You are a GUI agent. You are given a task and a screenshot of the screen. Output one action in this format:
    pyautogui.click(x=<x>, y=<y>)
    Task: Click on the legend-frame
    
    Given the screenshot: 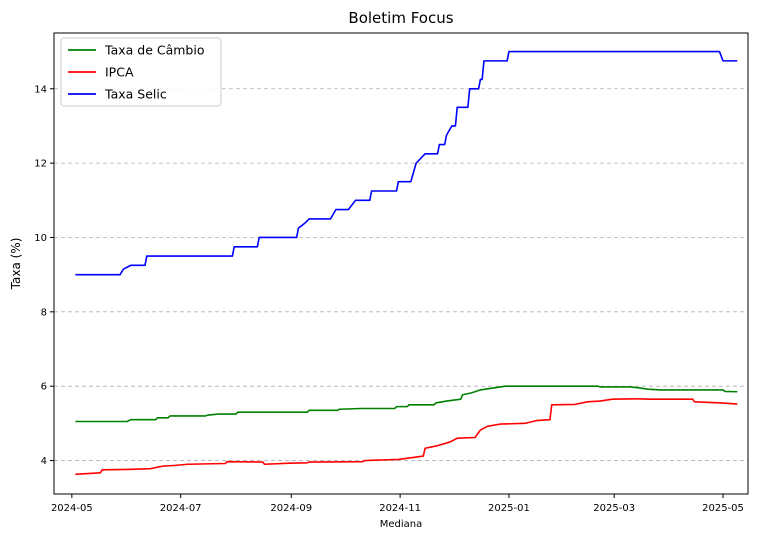 What is the action you would take?
    pyautogui.click(x=141, y=72)
    